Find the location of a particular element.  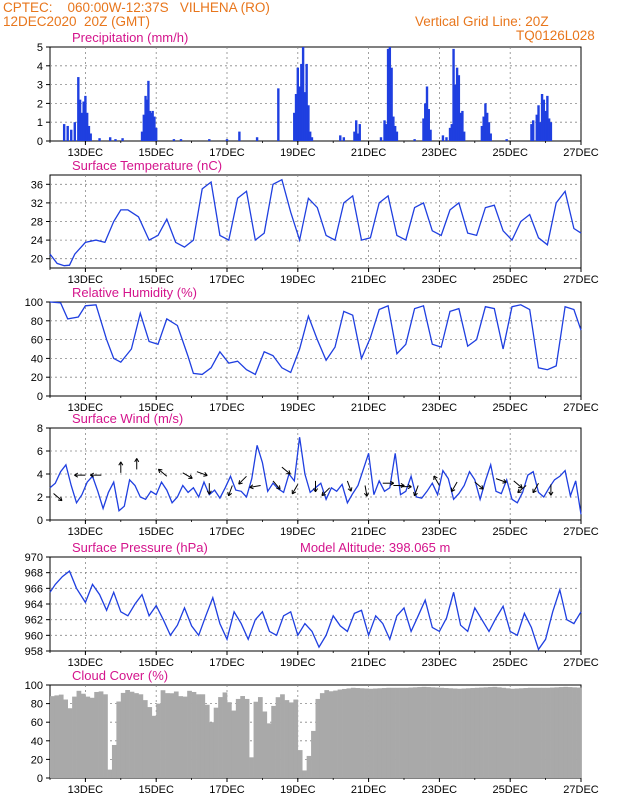

temp-line is located at coordinates (315, 222).